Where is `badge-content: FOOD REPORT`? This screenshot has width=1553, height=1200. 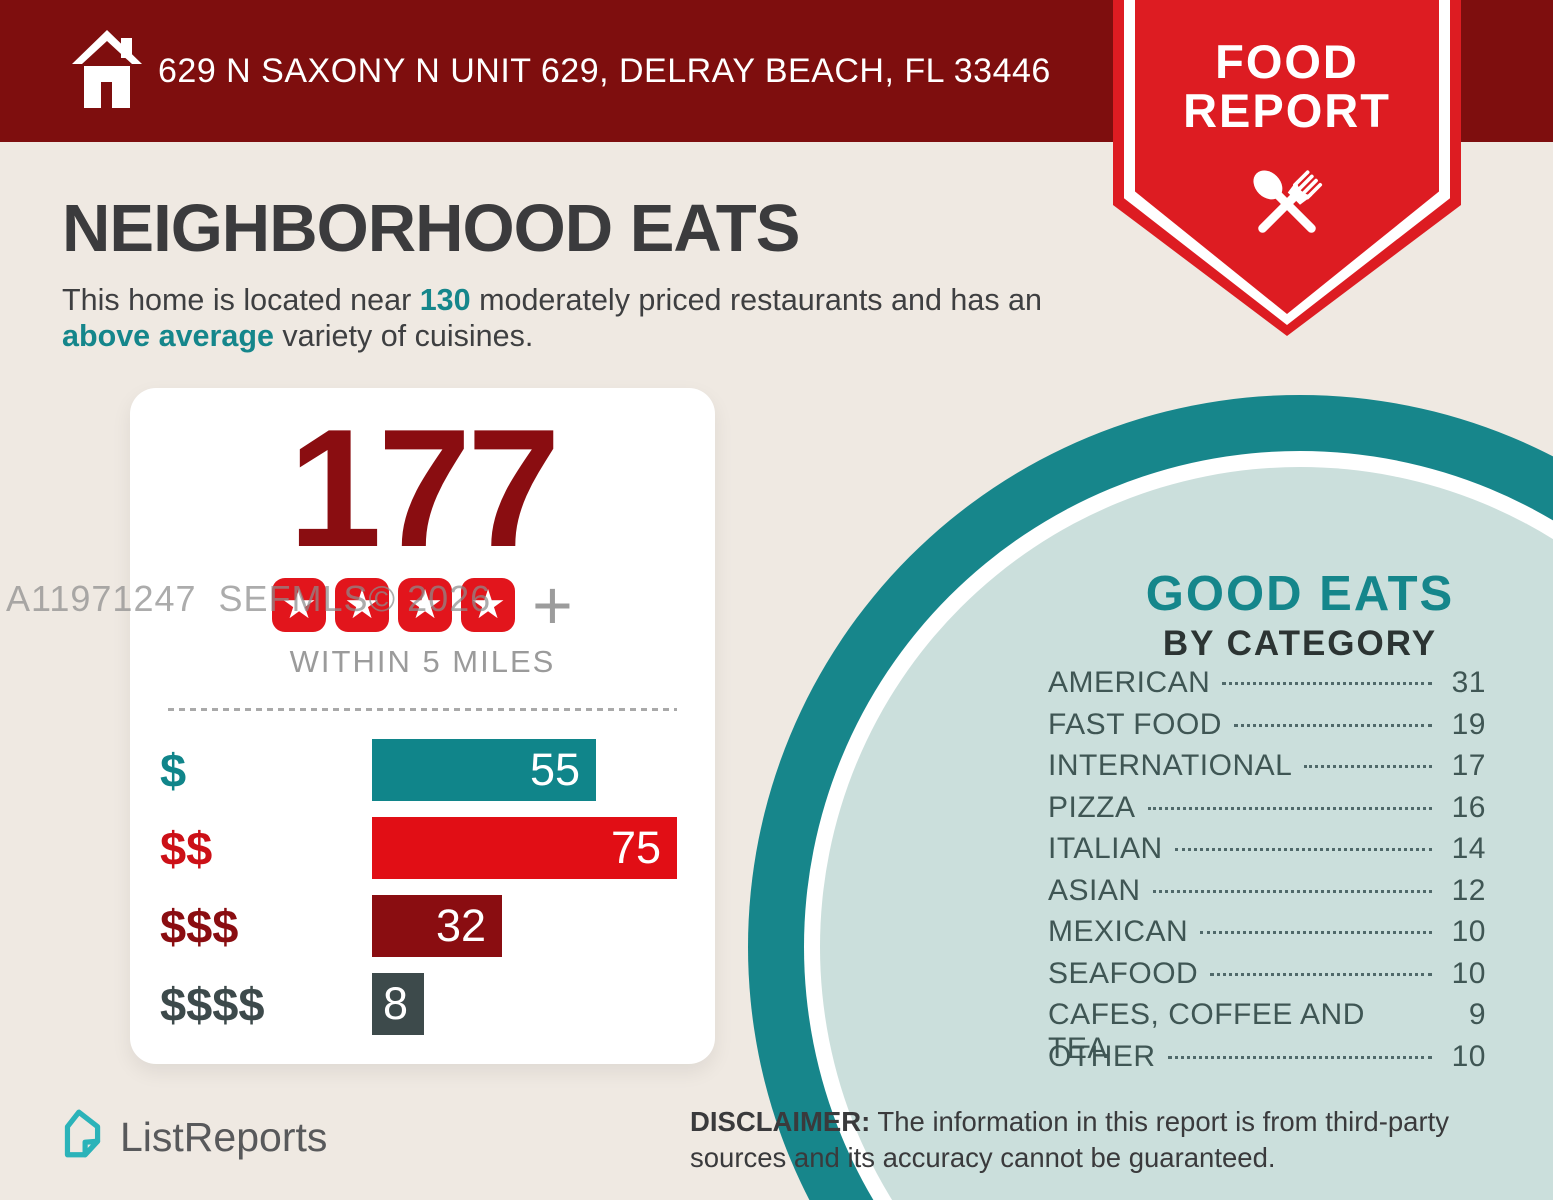
badge-content: FOOD REPORT is located at coordinates (1287, 149).